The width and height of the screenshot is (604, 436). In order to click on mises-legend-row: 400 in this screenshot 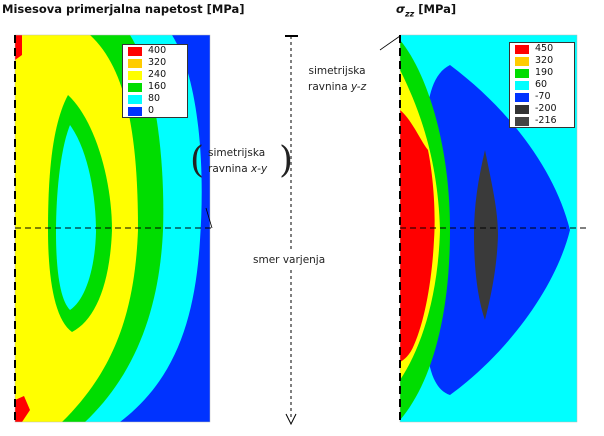, I will do `click(155, 51)`.